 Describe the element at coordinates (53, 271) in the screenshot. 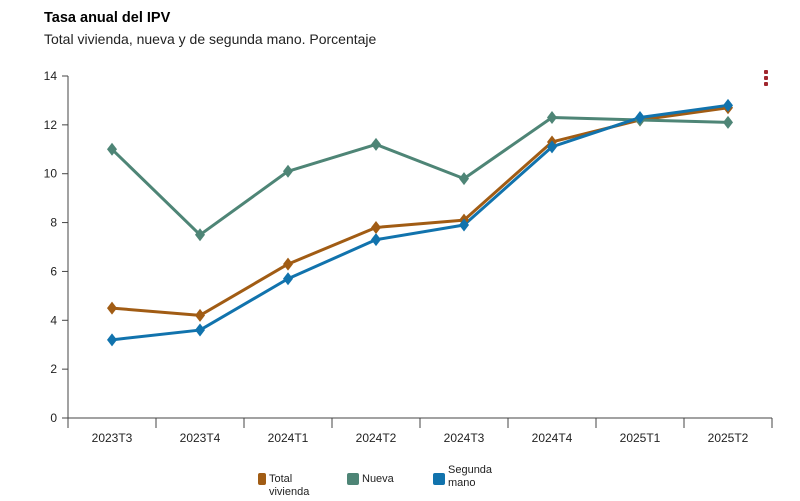

I see `y-tick-label: 6` at that location.